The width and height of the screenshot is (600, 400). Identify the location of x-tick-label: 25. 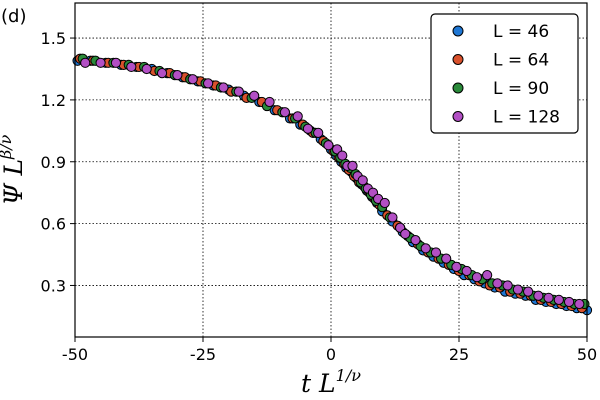
(459, 354).